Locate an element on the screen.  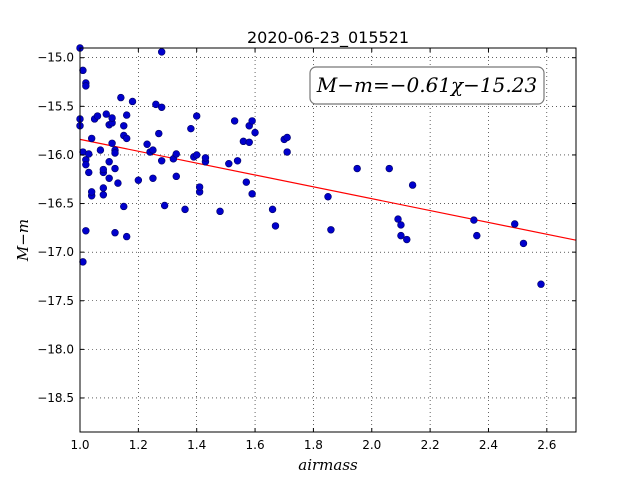
y-tick-label: −17.5 is located at coordinates (55, 301).